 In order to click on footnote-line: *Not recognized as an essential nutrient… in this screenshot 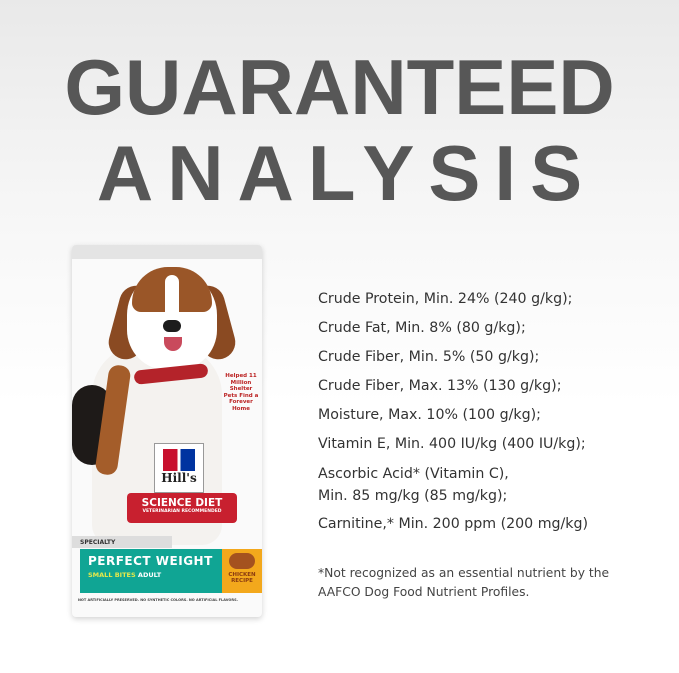, I will do `click(464, 573)`.